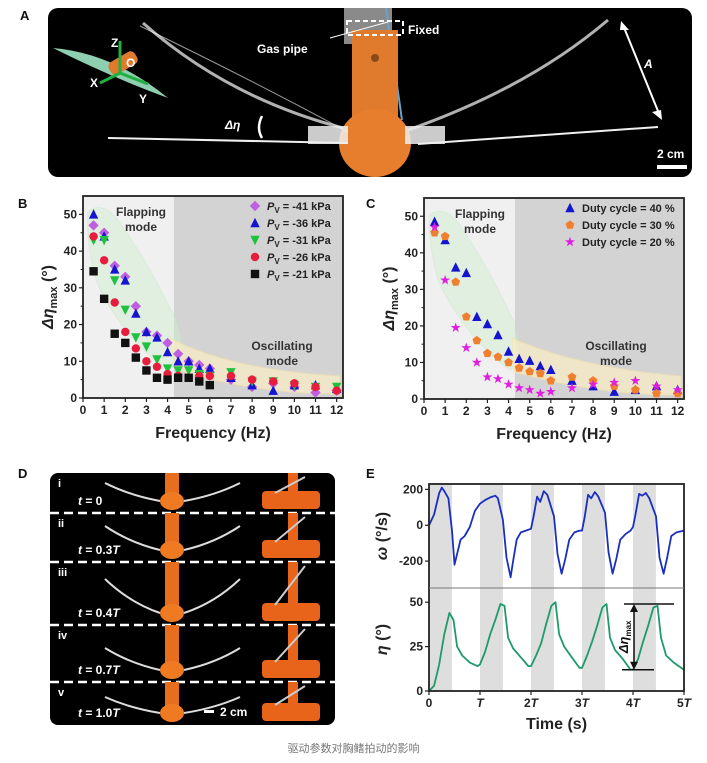  I want to click on y-tick-label: 10, so click(412, 362).